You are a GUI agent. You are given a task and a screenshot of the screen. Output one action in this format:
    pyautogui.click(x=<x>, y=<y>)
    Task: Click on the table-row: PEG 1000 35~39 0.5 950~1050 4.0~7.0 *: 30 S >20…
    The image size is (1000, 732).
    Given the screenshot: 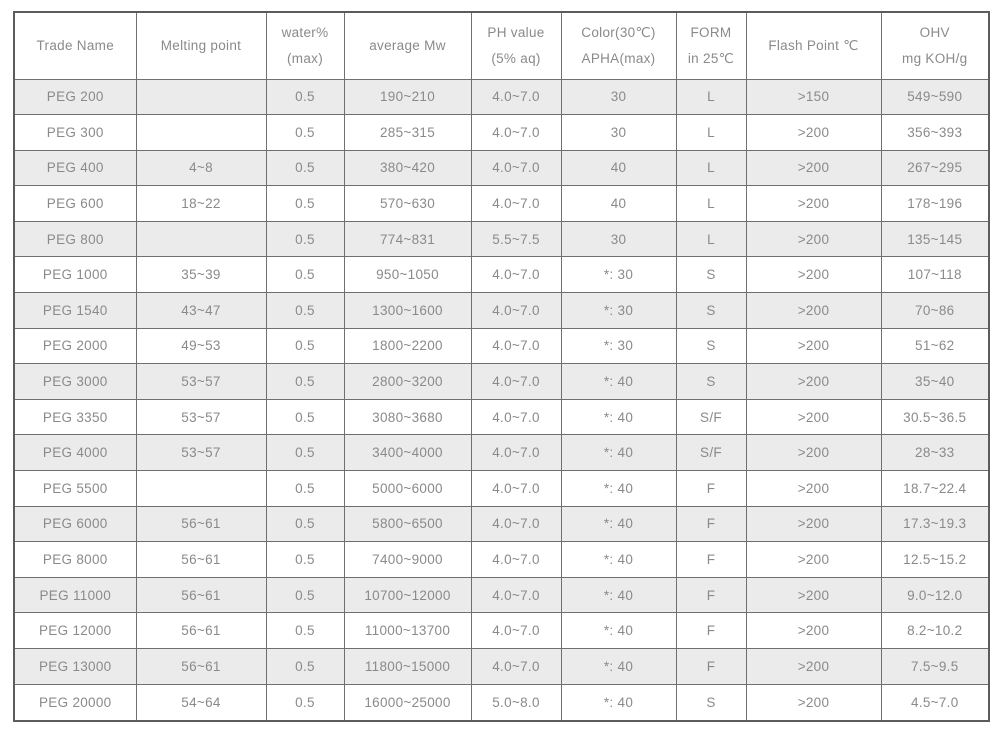 What is the action you would take?
    pyautogui.click(x=501, y=275)
    